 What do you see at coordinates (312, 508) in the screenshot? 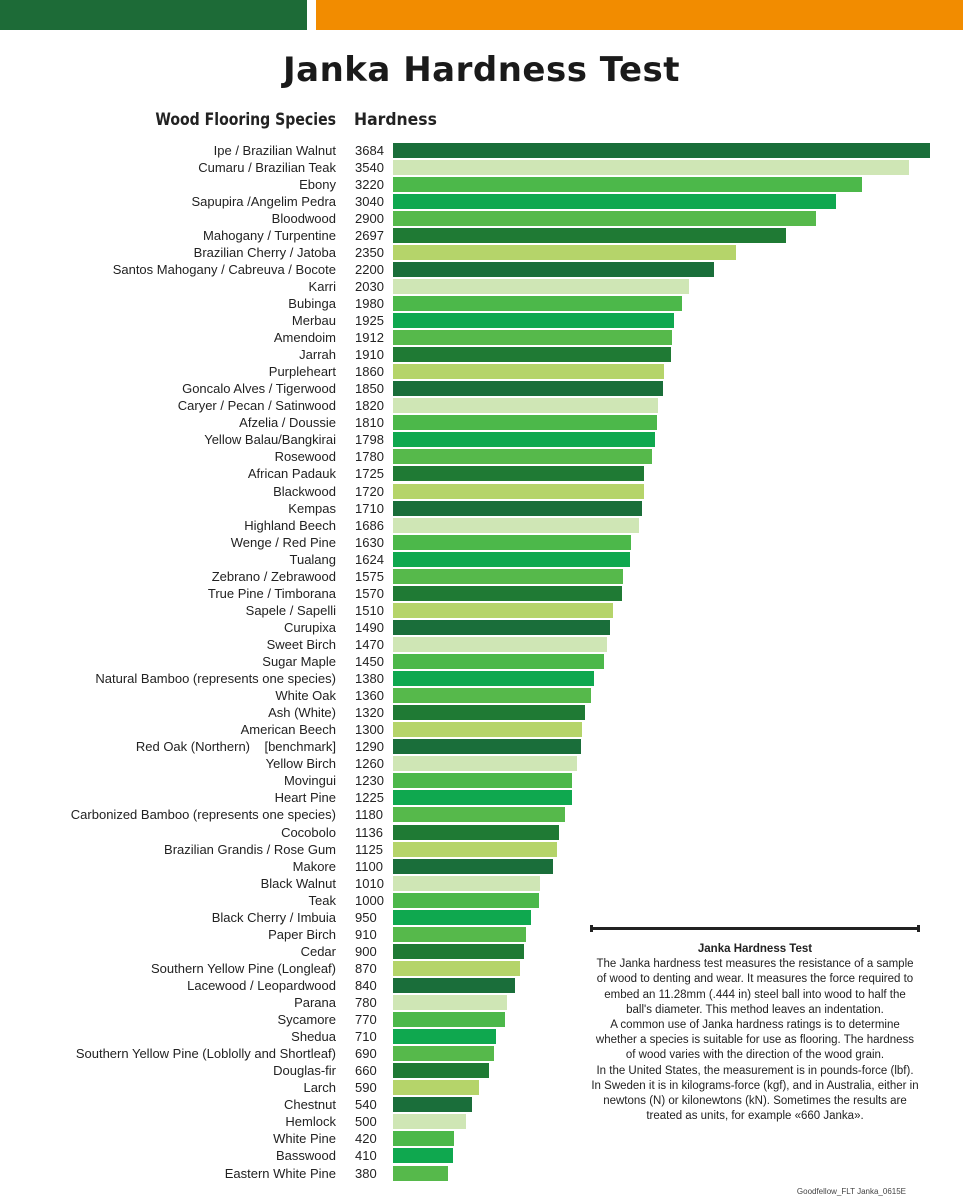
I see `species-label: Kempas` at bounding box center [312, 508].